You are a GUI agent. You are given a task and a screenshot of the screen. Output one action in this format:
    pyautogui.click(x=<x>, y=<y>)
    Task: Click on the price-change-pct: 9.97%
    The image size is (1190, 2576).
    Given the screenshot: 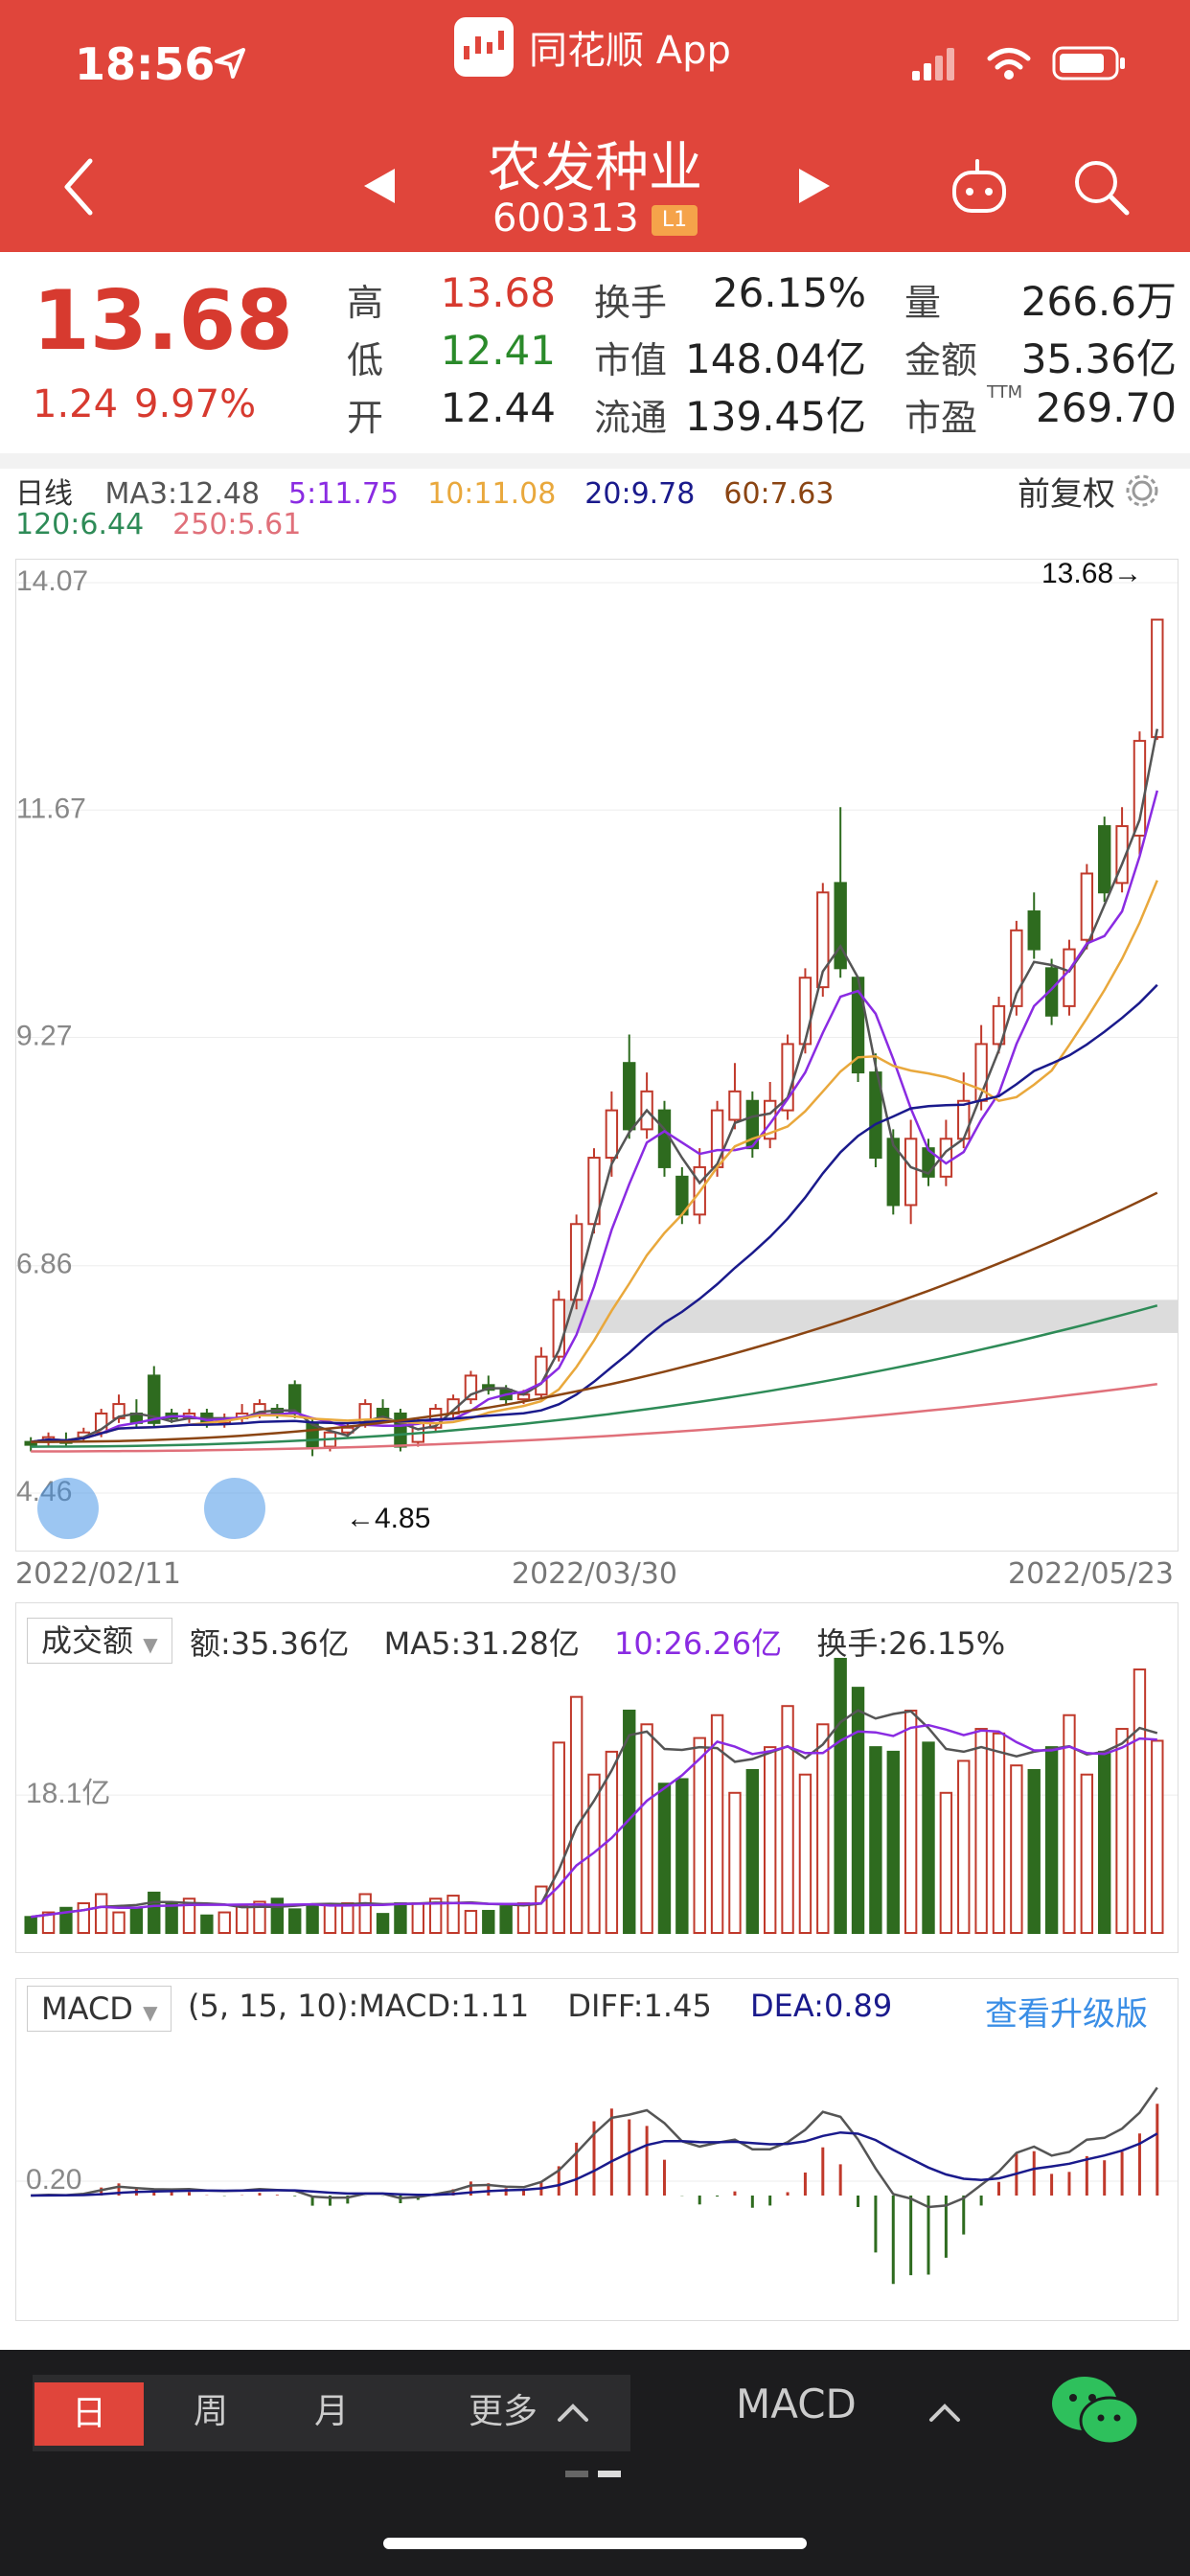 What is the action you would take?
    pyautogui.click(x=195, y=404)
    